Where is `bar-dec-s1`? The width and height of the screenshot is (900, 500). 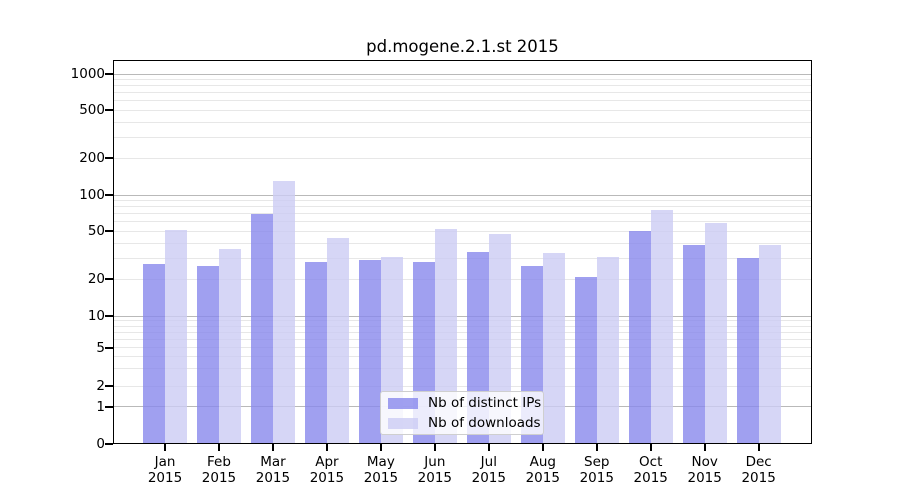 bar-dec-s1 is located at coordinates (769, 344).